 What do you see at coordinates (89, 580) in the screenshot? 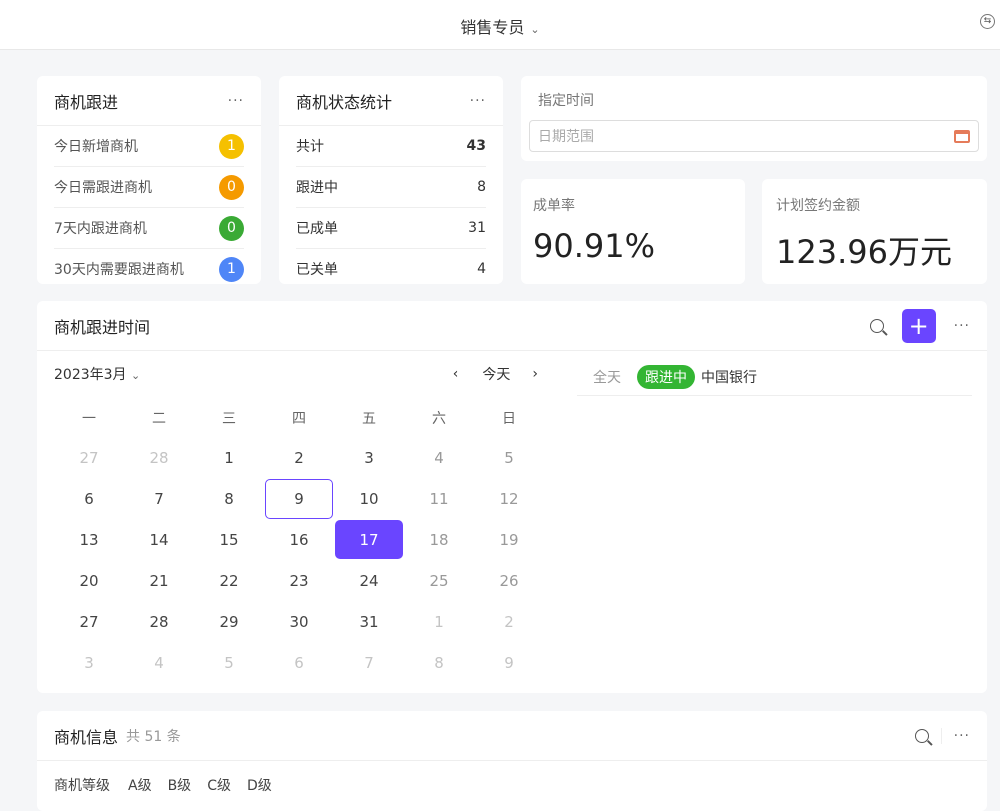
I see `calendar-day: 20` at bounding box center [89, 580].